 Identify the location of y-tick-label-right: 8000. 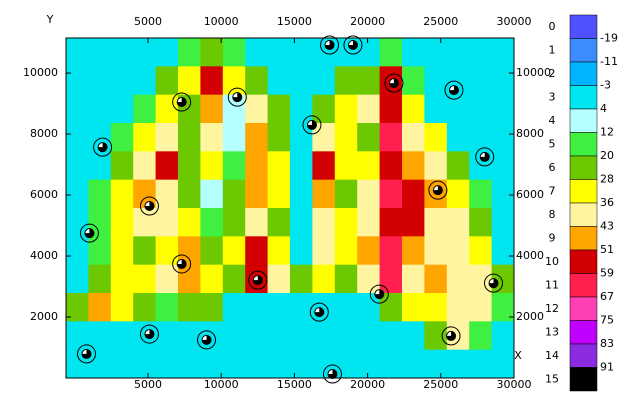
(530, 133).